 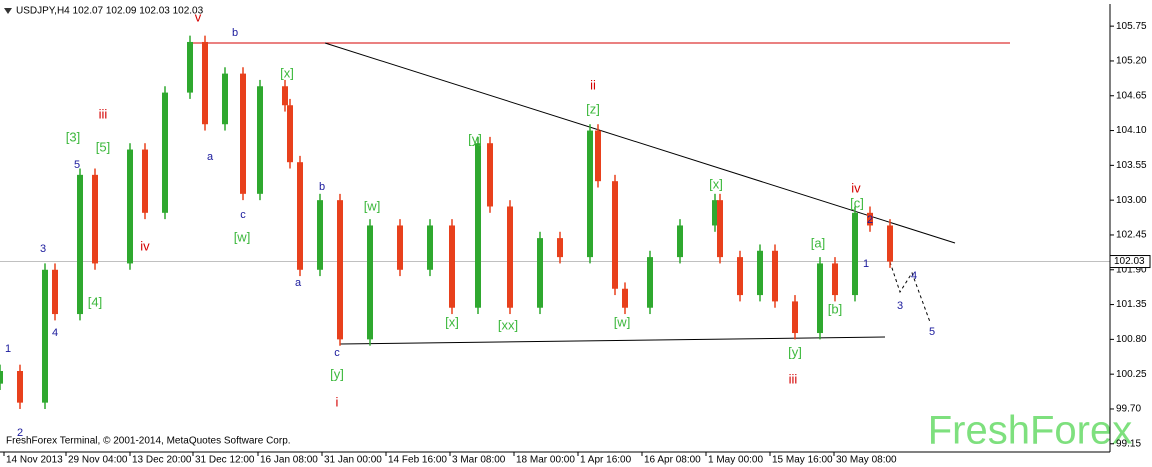 What do you see at coordinates (593, 84) in the screenshot?
I see `wave-label: ii` at bounding box center [593, 84].